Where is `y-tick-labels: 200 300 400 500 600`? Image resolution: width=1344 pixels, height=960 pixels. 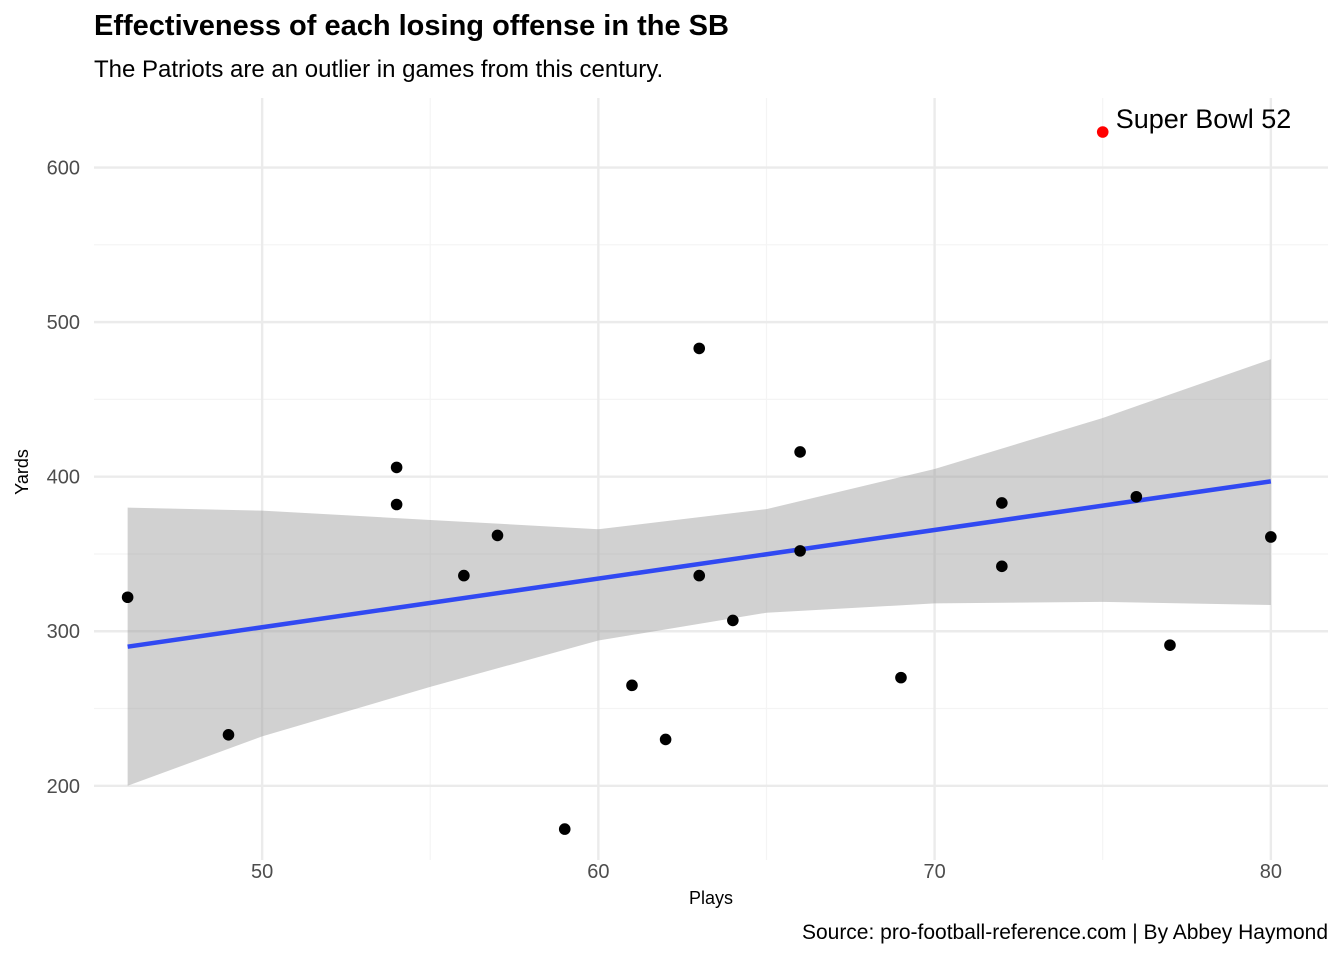
y-tick-labels: 200 300 400 500 600 is located at coordinates (63, 478).